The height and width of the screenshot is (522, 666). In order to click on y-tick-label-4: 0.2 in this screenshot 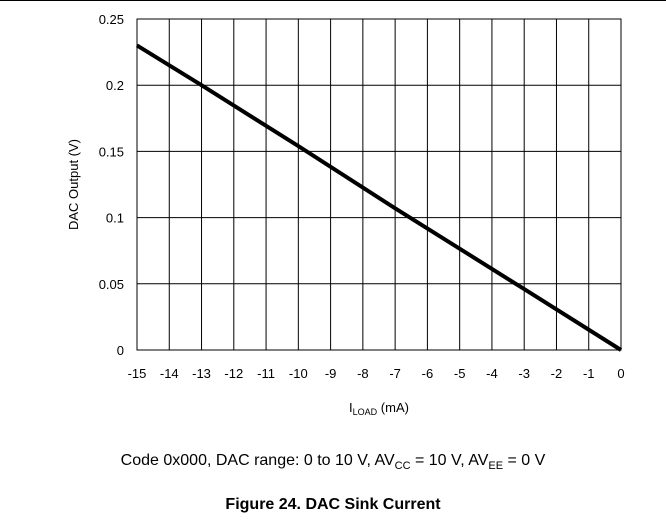, I will do `click(115, 85)`.